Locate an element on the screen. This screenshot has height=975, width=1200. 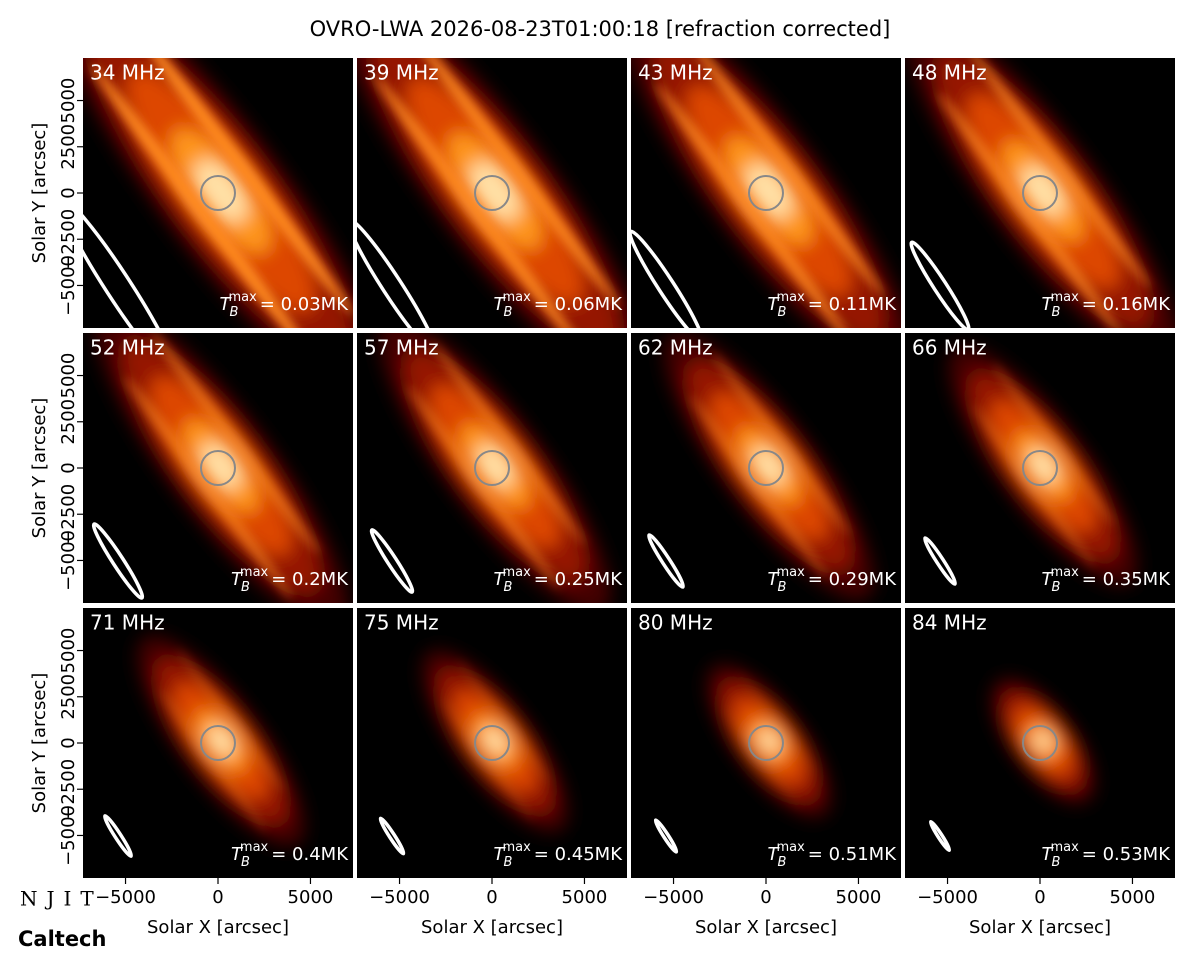
tb-value: = 0.11MK is located at coordinates (852, 304).